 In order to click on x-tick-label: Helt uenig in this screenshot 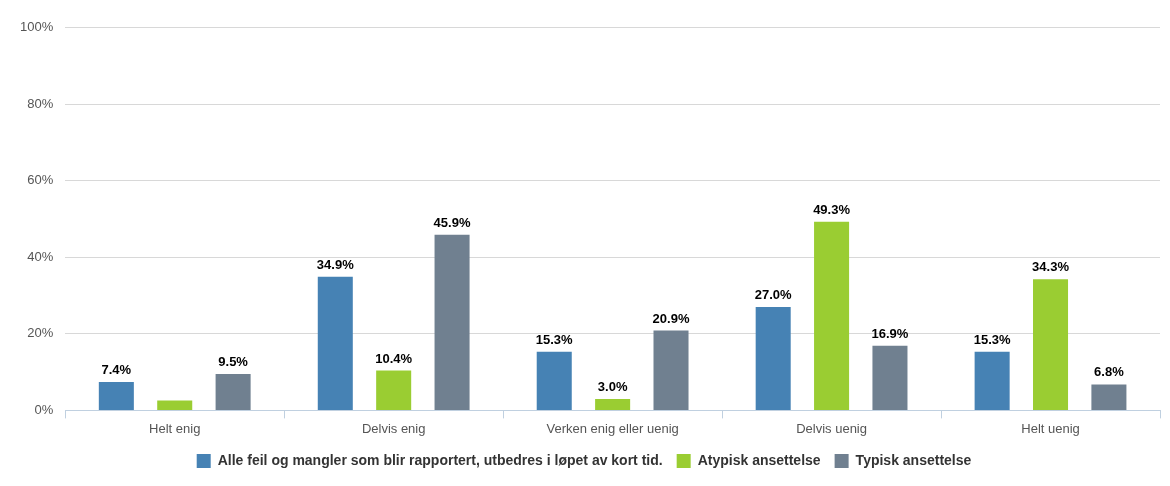, I will do `click(1050, 428)`.